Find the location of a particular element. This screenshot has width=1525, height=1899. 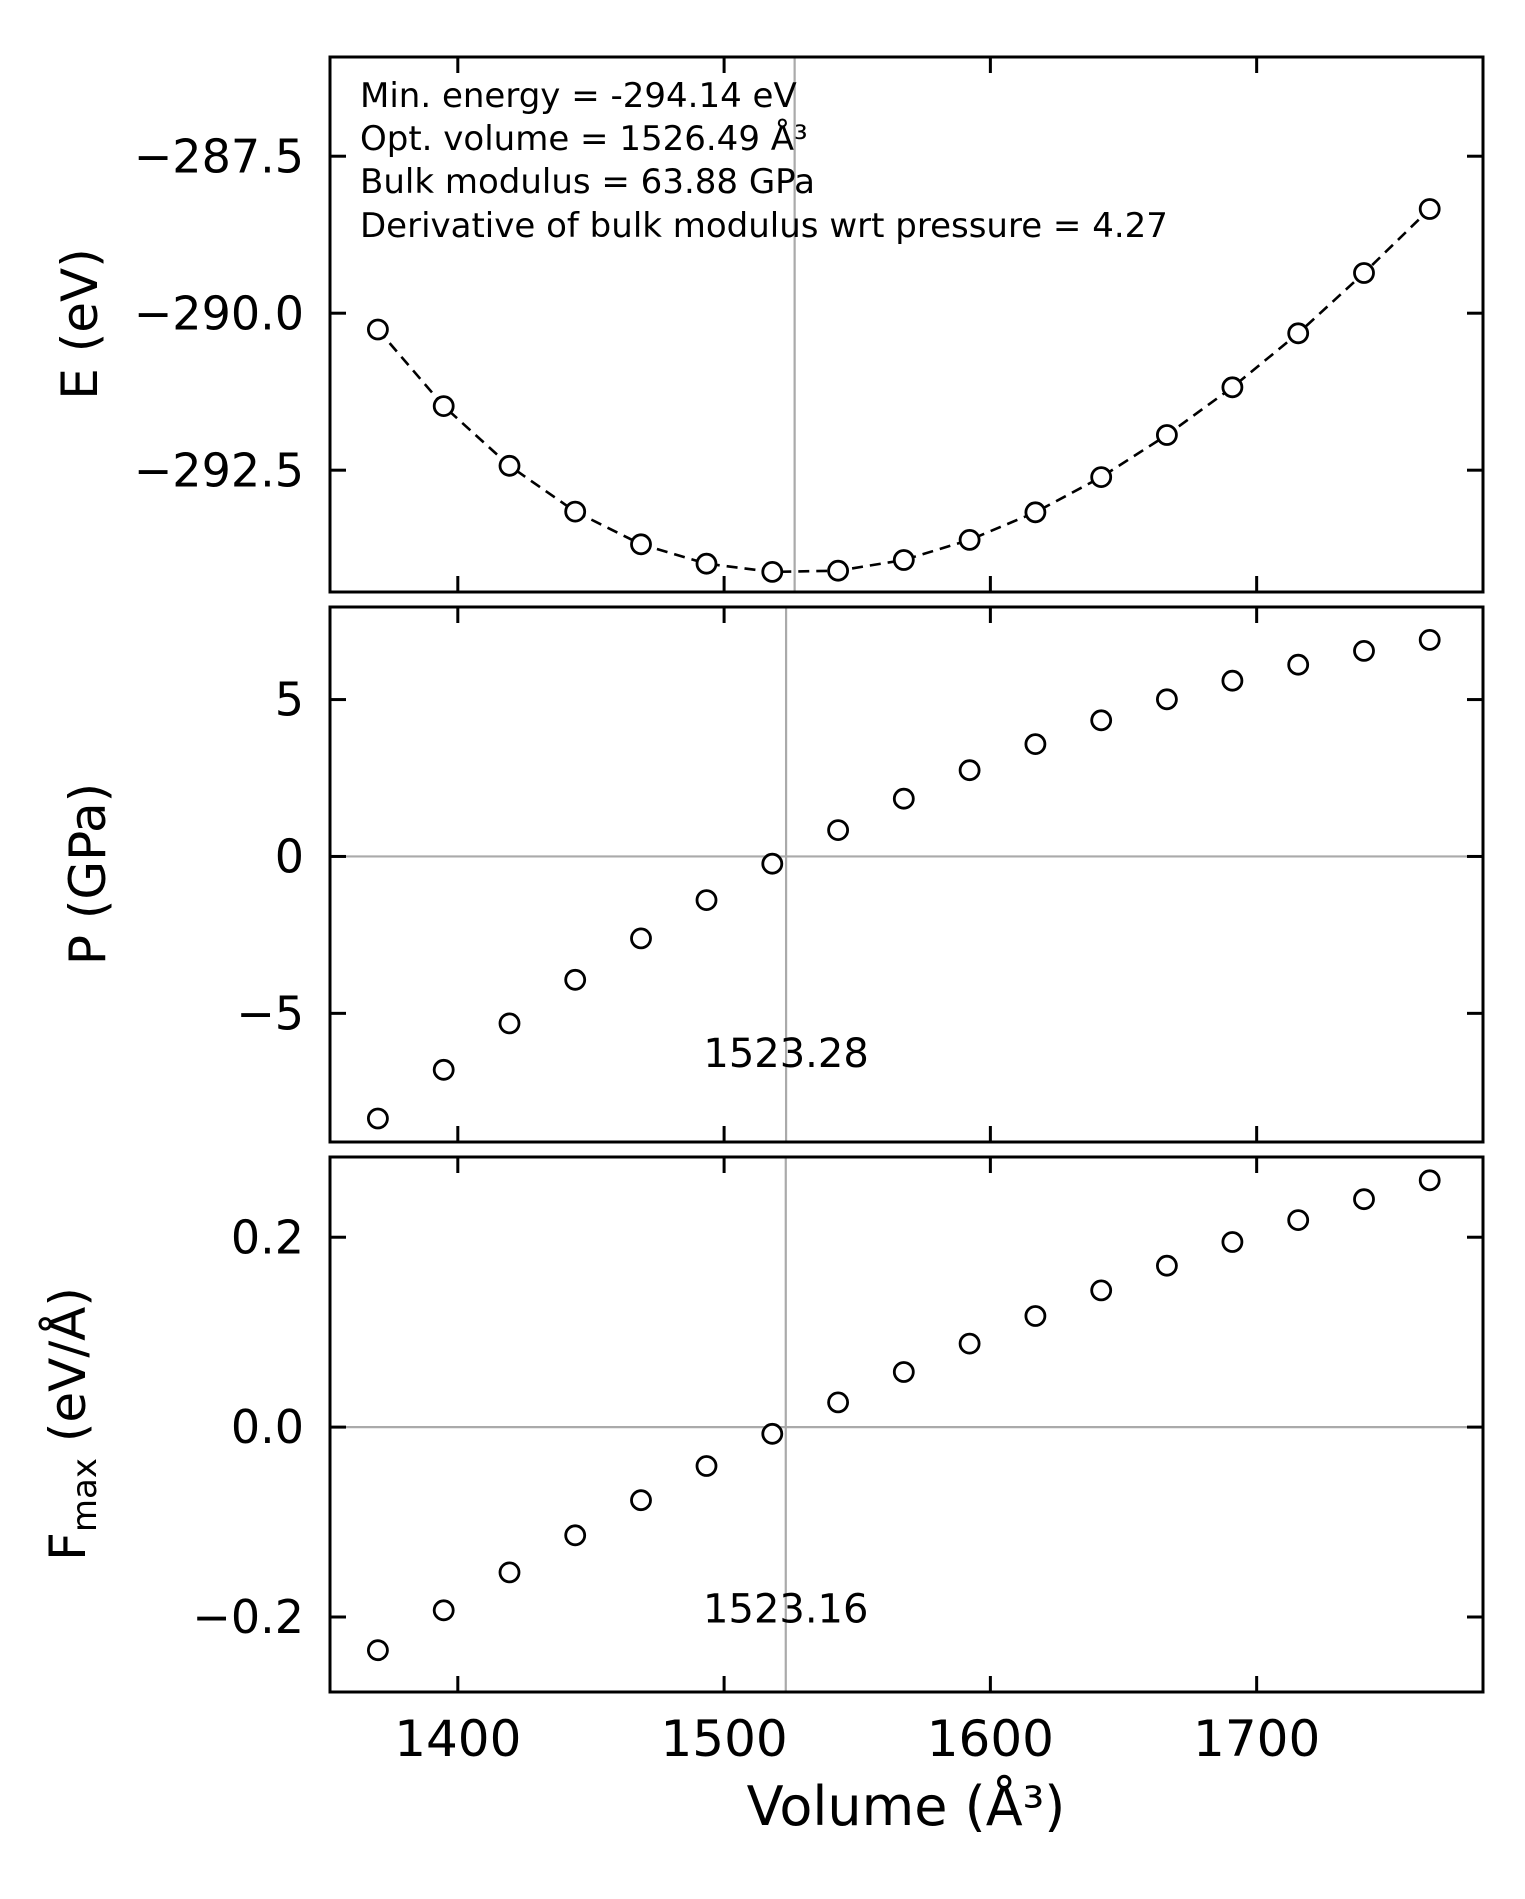

y-tick-label: −290.0 is located at coordinates (219, 313).